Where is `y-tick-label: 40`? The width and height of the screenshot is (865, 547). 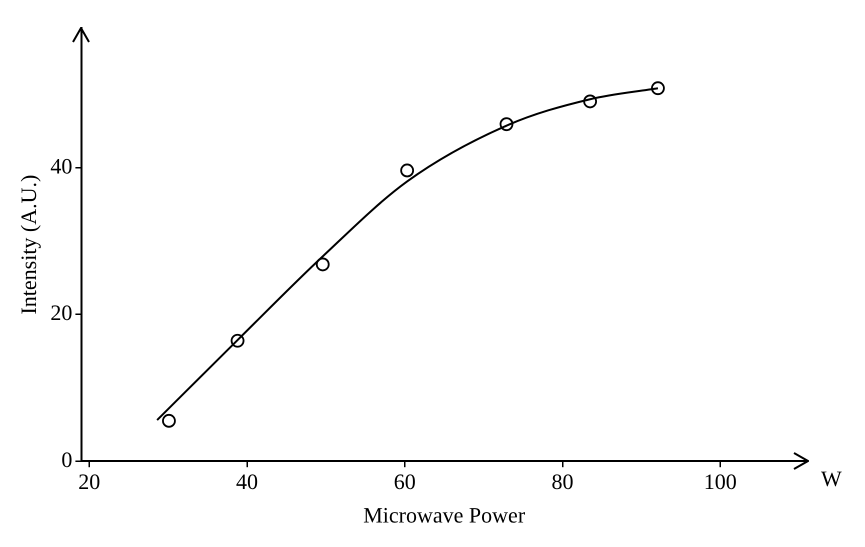 y-tick-label: 40 is located at coordinates (61, 165).